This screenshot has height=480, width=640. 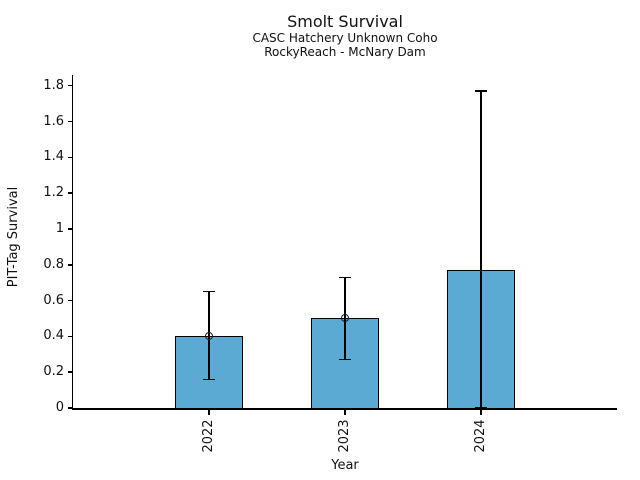 I want to click on y-tick-label: 1.8, so click(x=53, y=85).